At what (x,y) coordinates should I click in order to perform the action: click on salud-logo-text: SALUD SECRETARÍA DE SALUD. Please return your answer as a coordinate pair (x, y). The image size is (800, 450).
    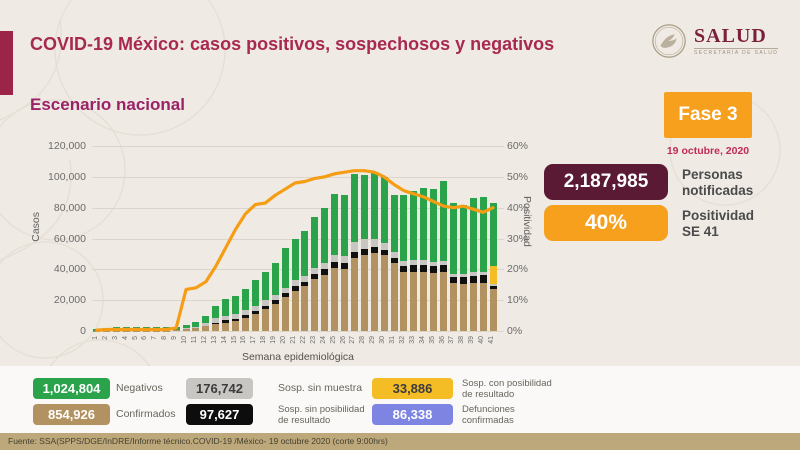
    Looking at the image, I should click on (736, 41).